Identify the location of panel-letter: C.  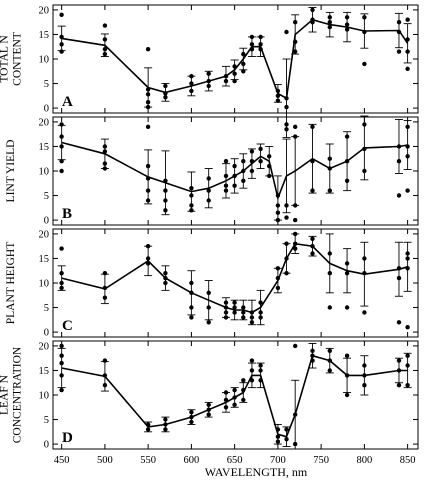
(67, 326).